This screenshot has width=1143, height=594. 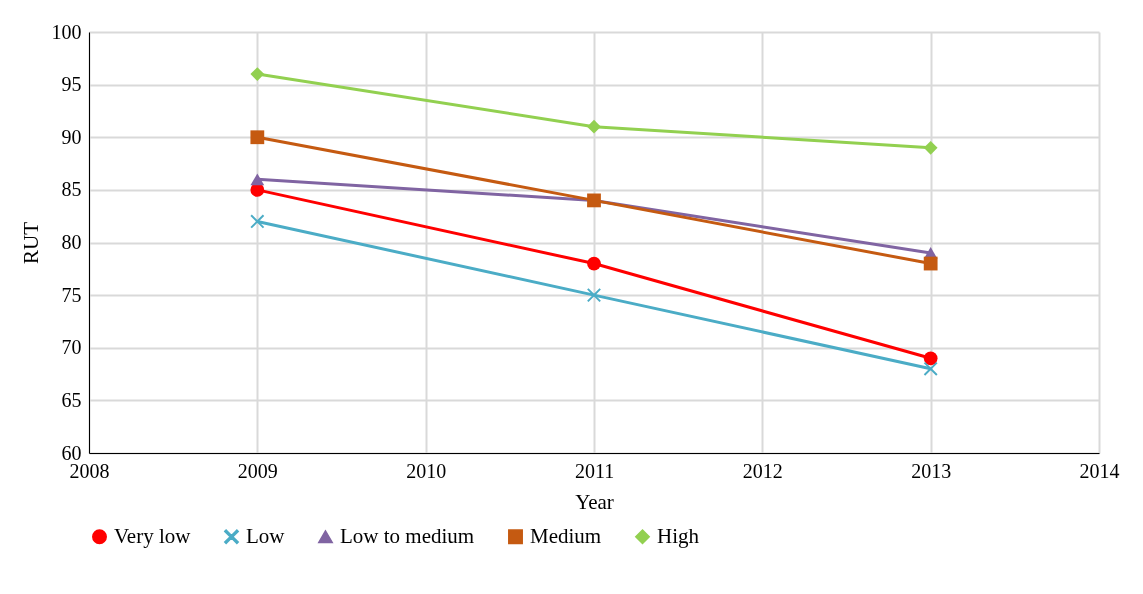 I want to click on x-tick-label: 2014, so click(x=1099, y=470).